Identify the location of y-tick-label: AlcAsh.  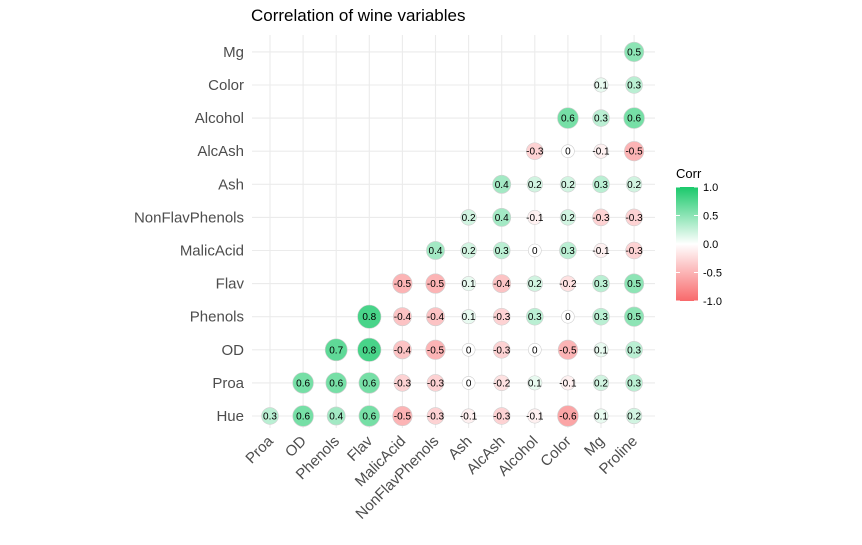
(220, 151).